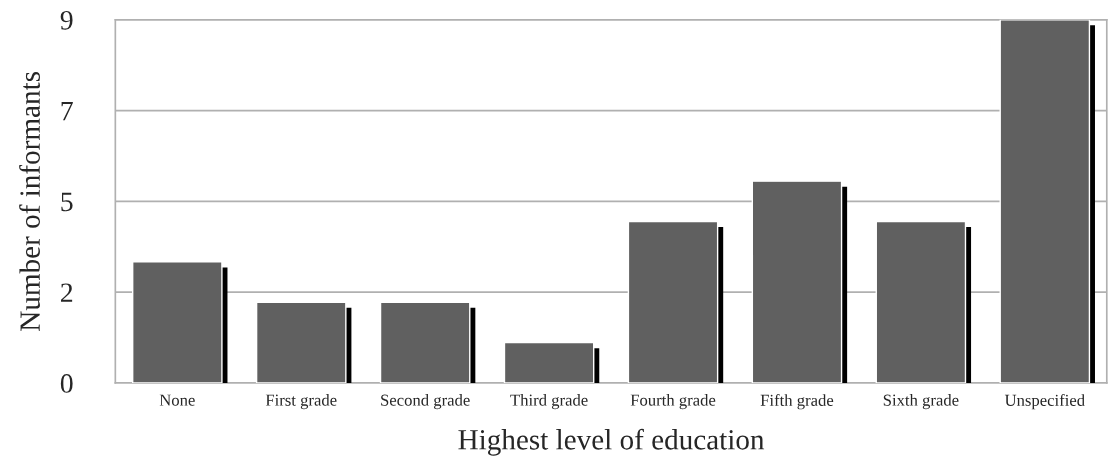  I want to click on y-tick-label: 2, so click(67, 292).